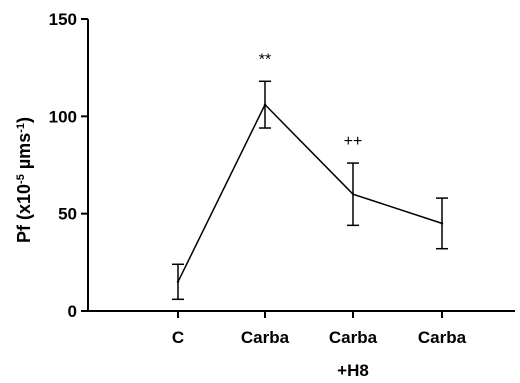 This screenshot has height=383, width=520. What do you see at coordinates (353, 141) in the screenshot?
I see `significance-annotation: ++` at bounding box center [353, 141].